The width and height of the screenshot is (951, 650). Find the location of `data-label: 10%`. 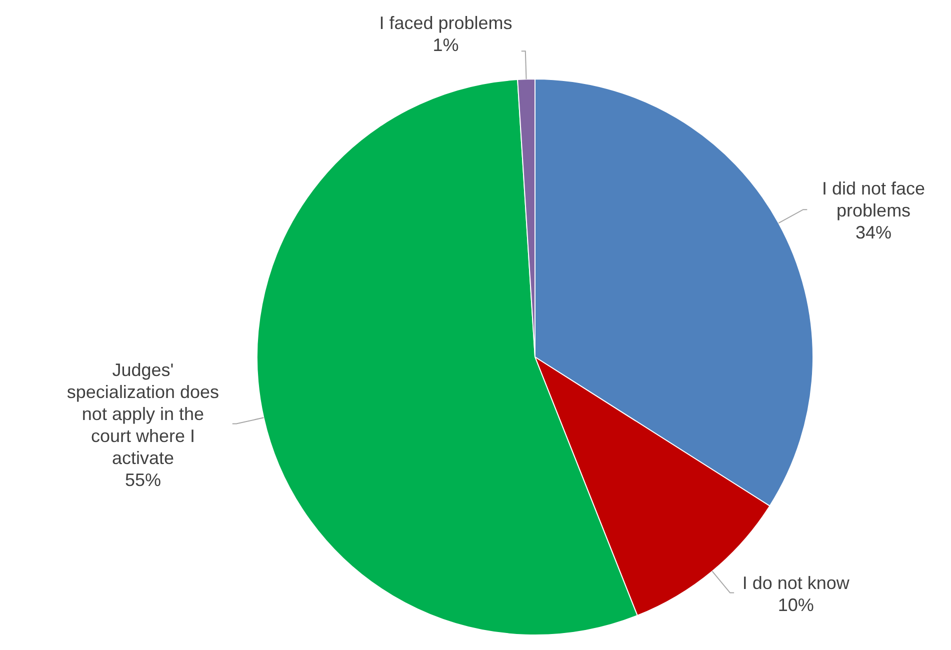

data-label: 10% is located at coordinates (796, 604).